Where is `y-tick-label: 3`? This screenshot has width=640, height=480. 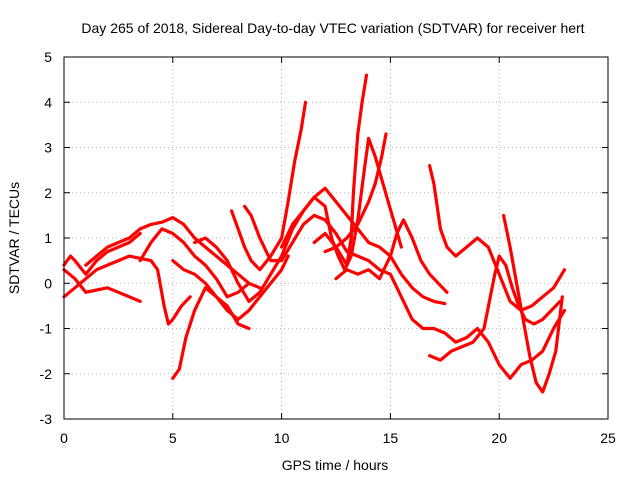
y-tick-label: 3 is located at coordinates (48, 148).